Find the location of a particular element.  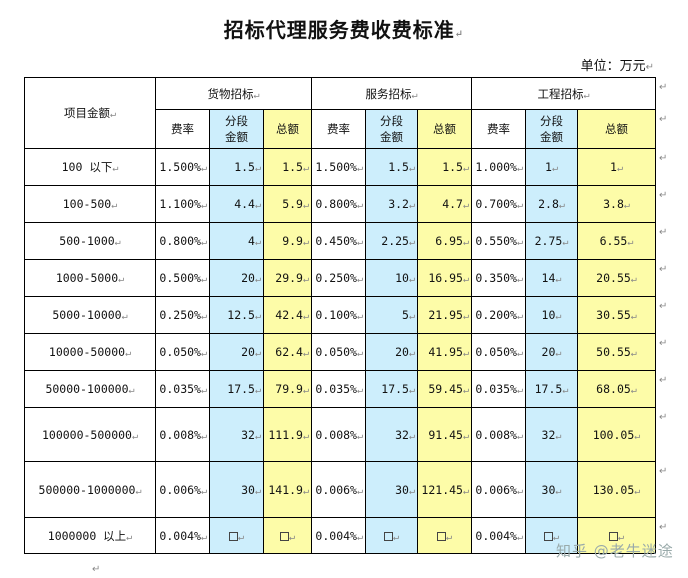

cell-total: 79.9↵ is located at coordinates (287, 389).